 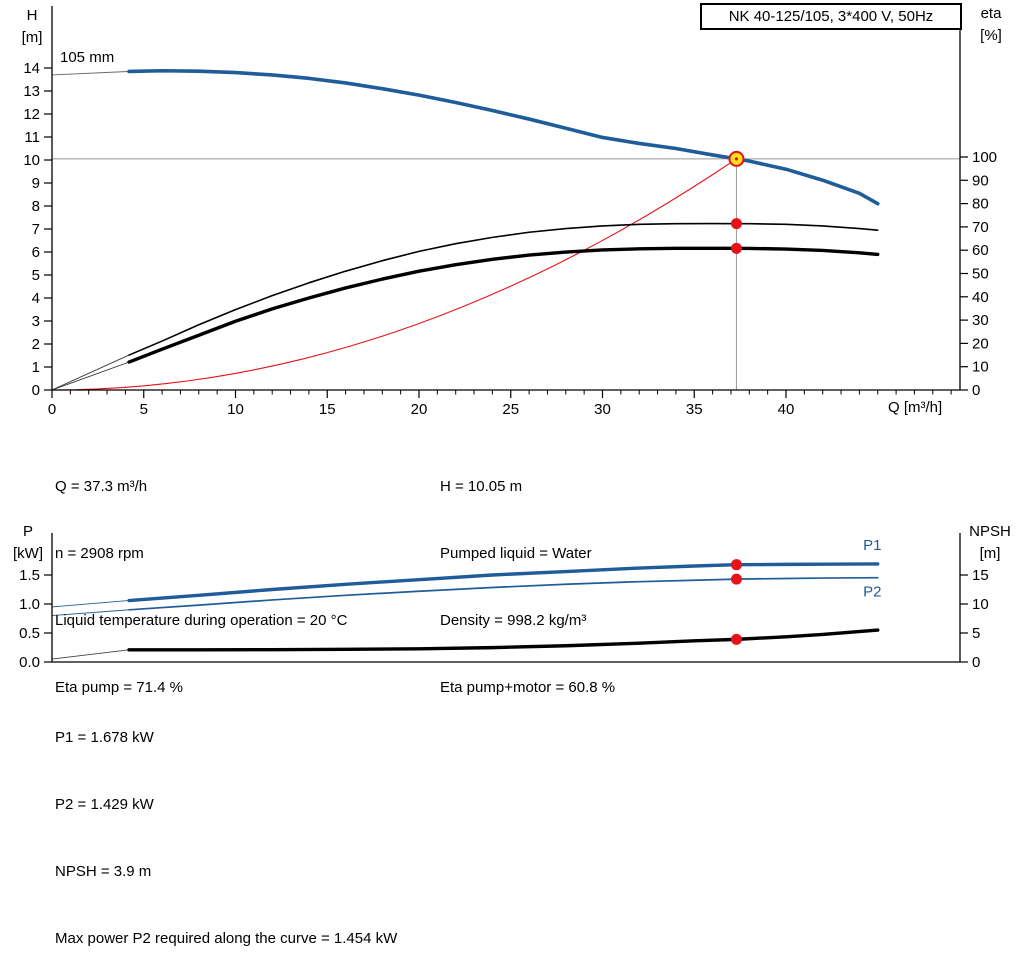 I want to click on head-axis-label-symbol: H, so click(x=32, y=15).